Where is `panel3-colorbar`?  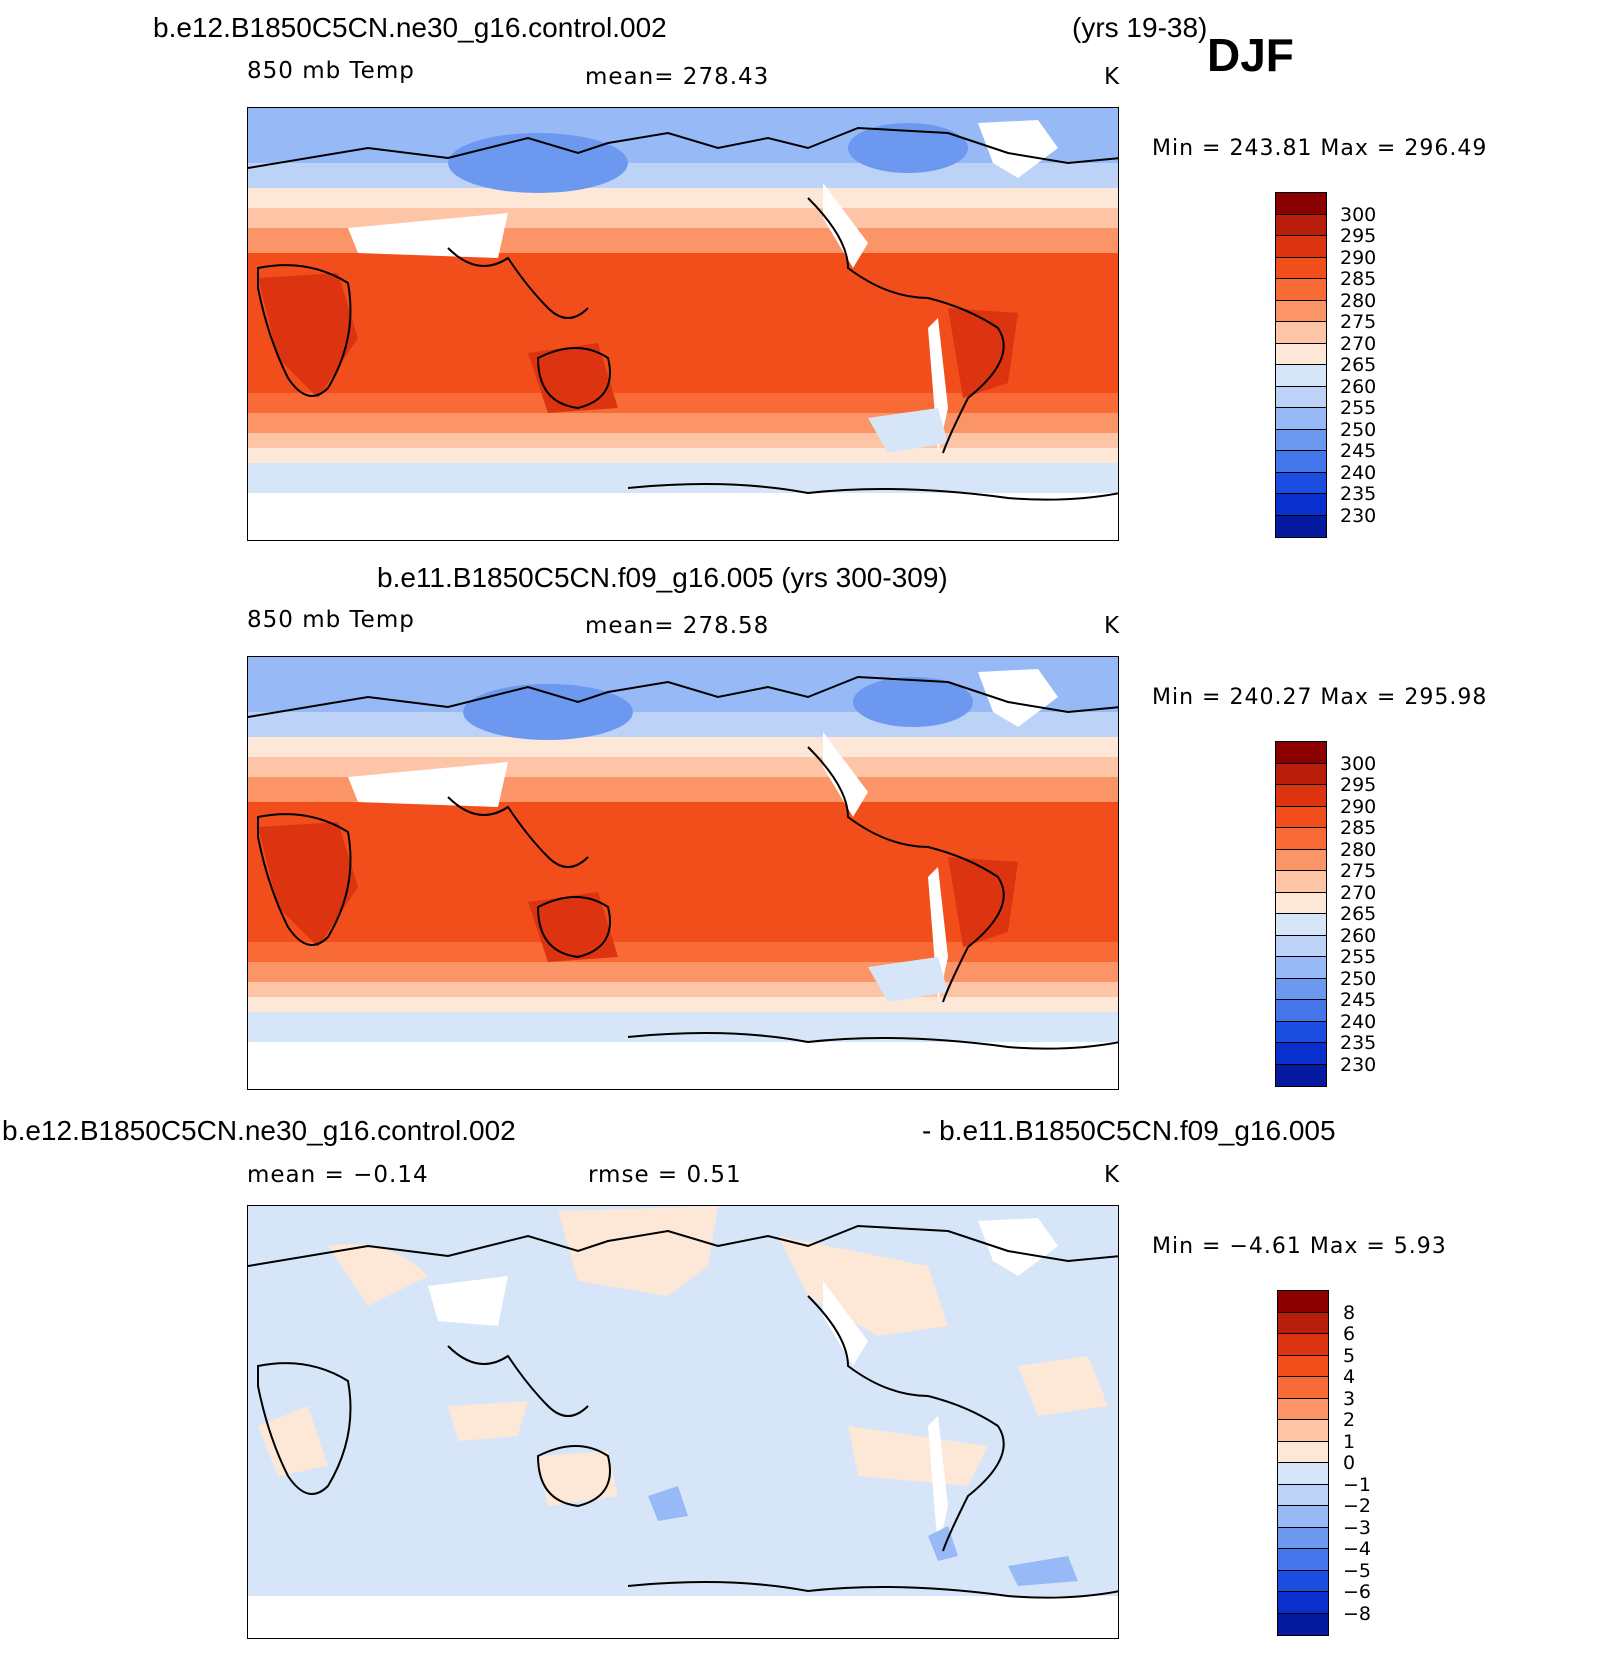
panel3-colorbar is located at coordinates (1303, 1463).